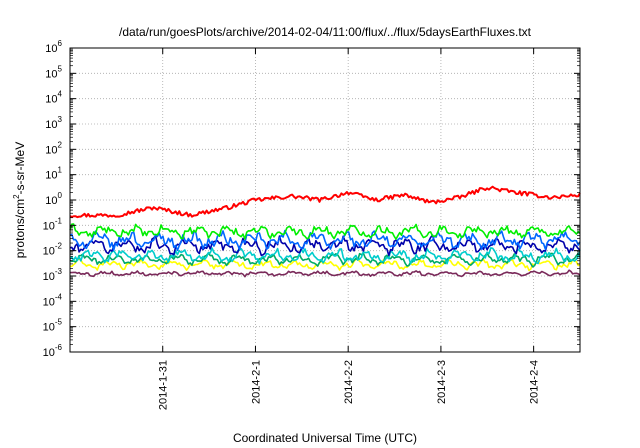  What do you see at coordinates (53, 224) in the screenshot?
I see `y-tick-label: 10⁻¹` at bounding box center [53, 224].